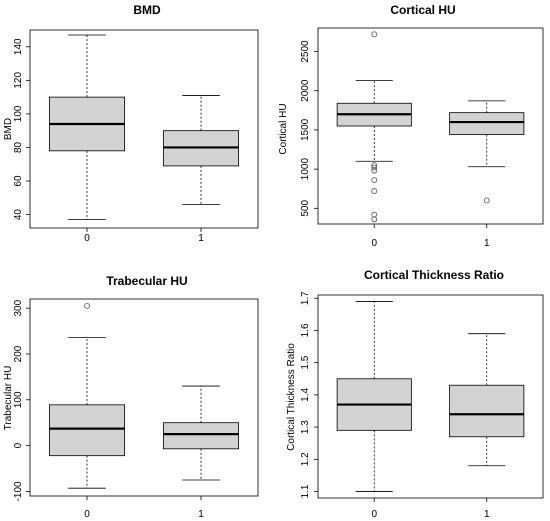  Describe the element at coordinates (305, 491) in the screenshot. I see `y-tick-label: 1.1` at that location.